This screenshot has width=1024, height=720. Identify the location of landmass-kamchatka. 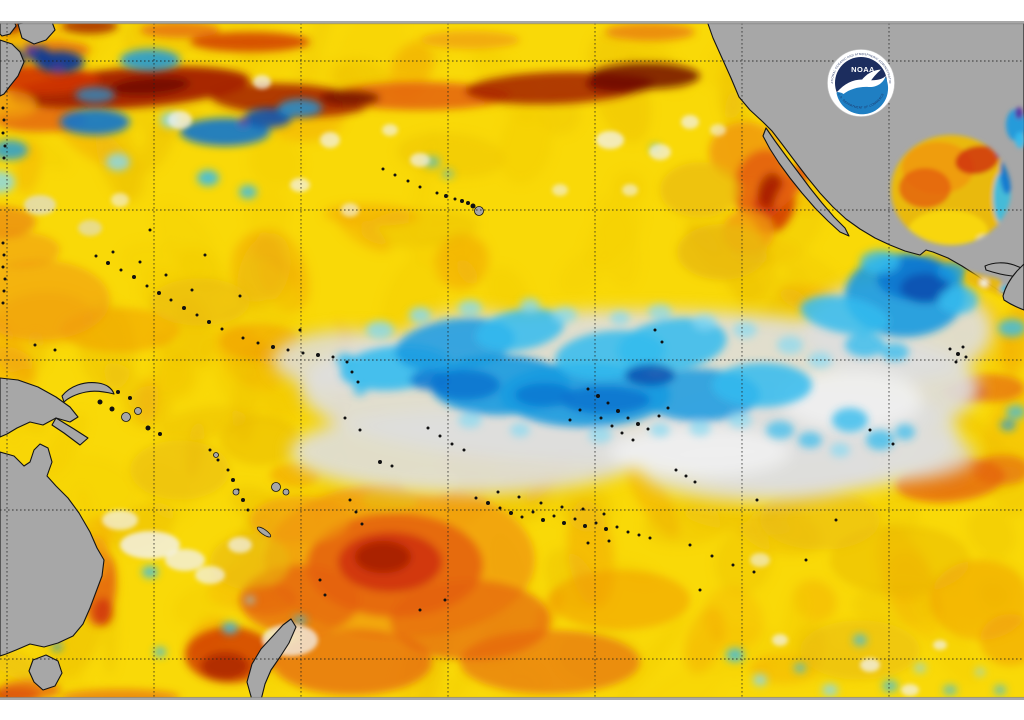
(8, 29).